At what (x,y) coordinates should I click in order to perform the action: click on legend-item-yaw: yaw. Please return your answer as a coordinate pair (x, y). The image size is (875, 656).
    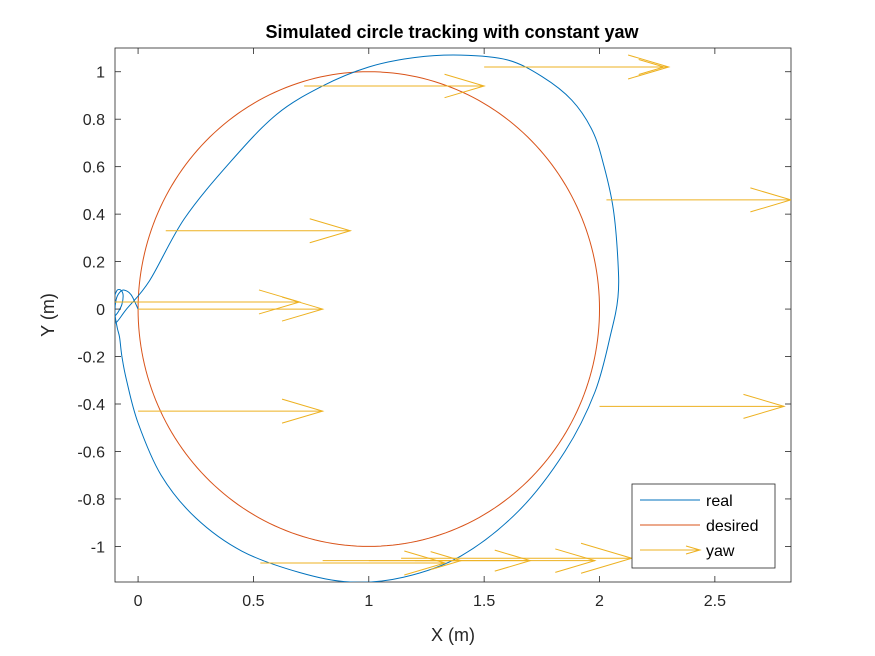
    Looking at the image, I should click on (687, 551).